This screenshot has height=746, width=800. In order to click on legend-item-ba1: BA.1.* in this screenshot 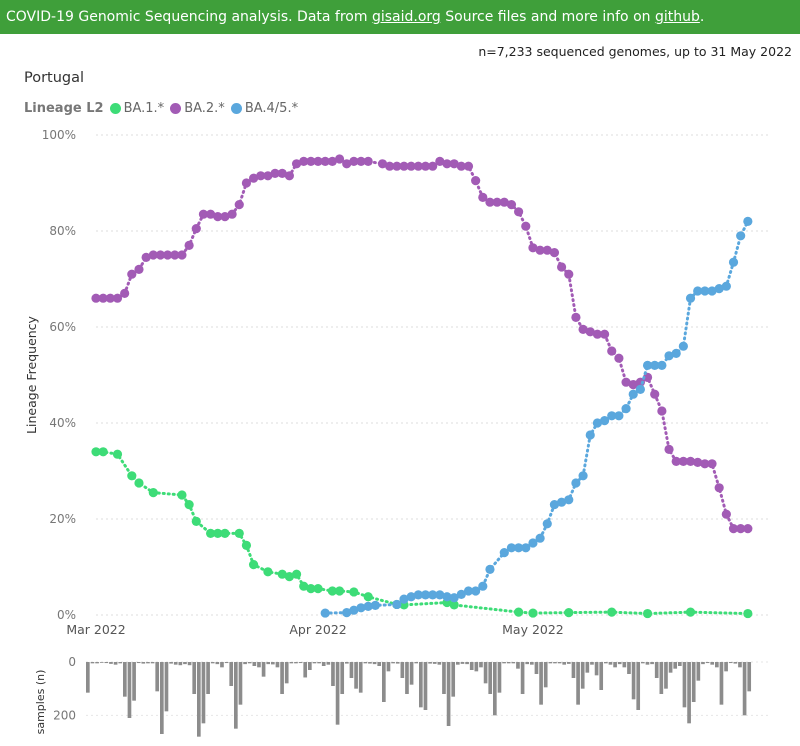, I will do `click(136, 108)`.